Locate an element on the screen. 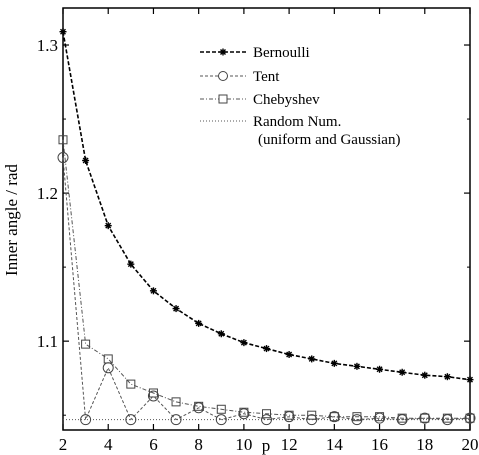  x-tick-label: 4 is located at coordinates (108, 444).